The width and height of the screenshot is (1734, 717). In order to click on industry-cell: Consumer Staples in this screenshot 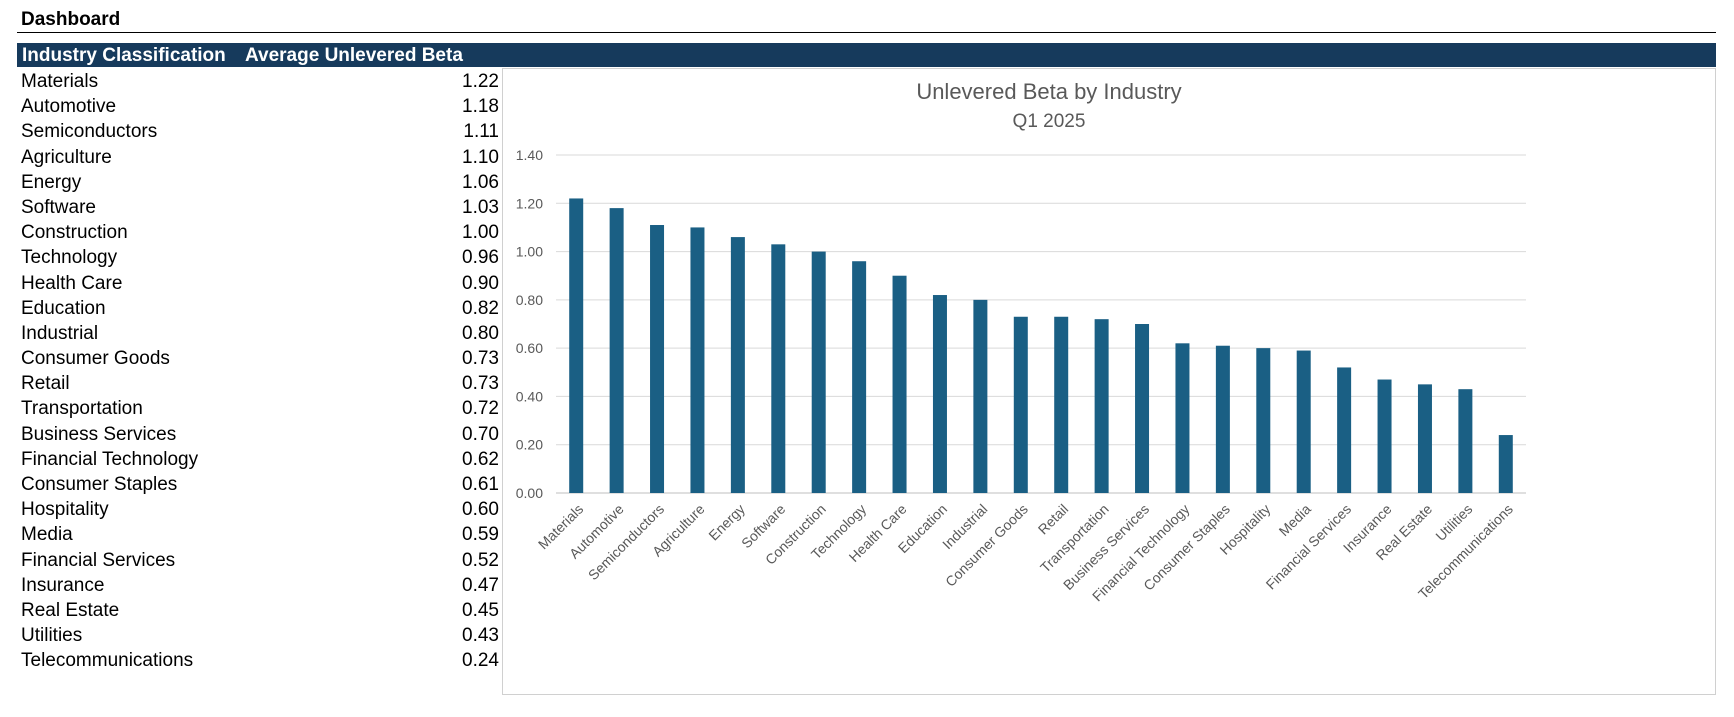, I will do `click(99, 484)`.